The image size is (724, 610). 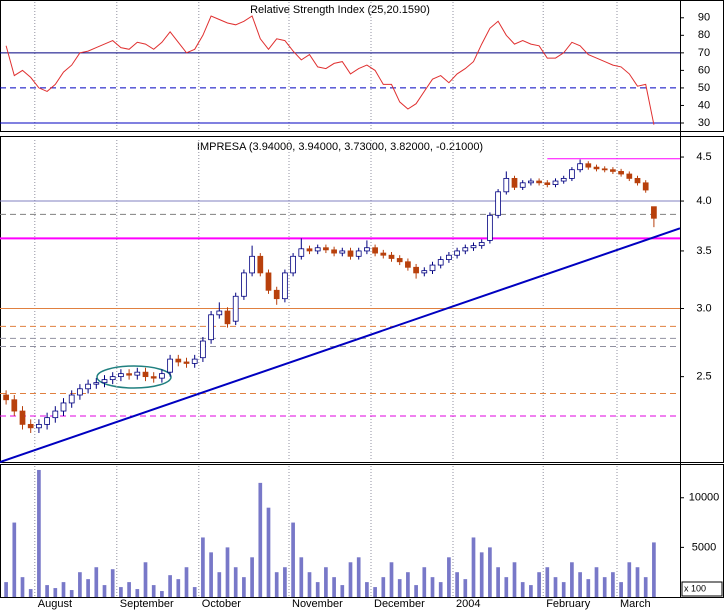 I want to click on x-tick-label: February, so click(x=568, y=604).